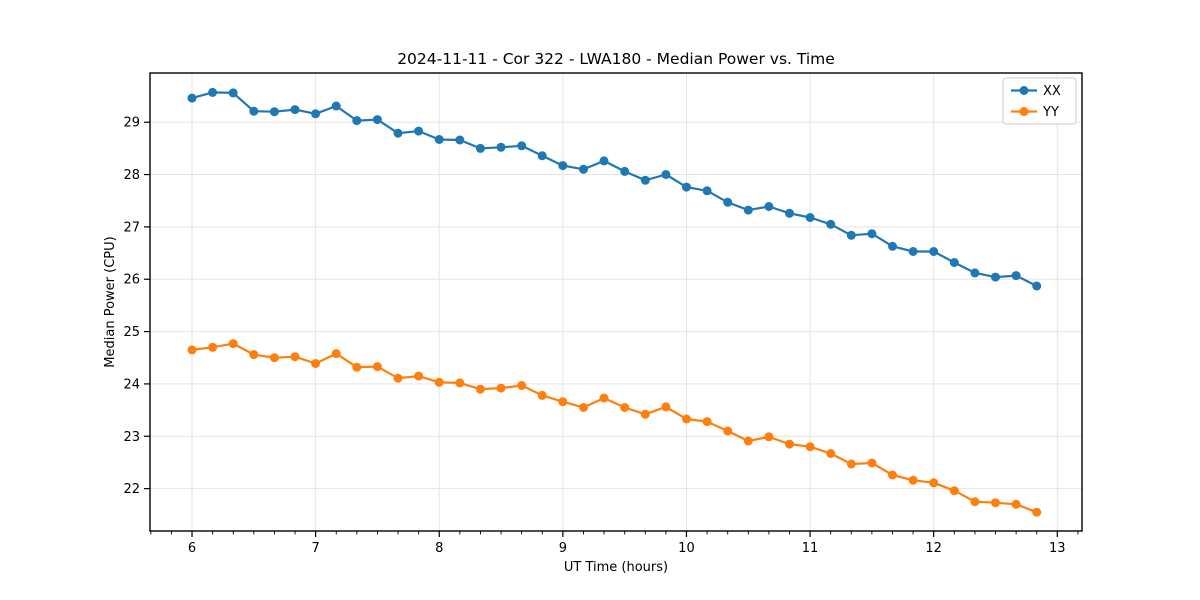 This screenshot has width=1200, height=600. What do you see at coordinates (1052, 91) in the screenshot?
I see `legend-item-label: XX` at bounding box center [1052, 91].